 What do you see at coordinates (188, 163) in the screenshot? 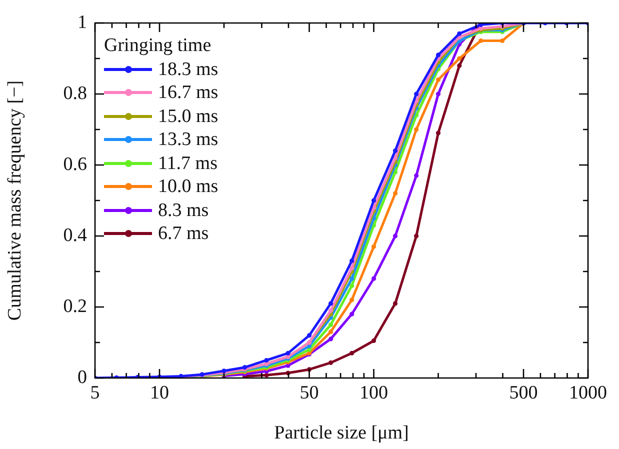
I see `legend-label: 11.7 ms` at bounding box center [188, 163].